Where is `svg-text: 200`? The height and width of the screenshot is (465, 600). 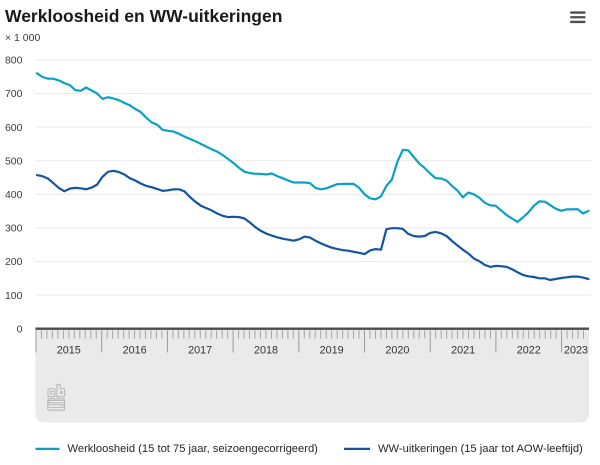 svg-text: 200 is located at coordinates (14, 262).